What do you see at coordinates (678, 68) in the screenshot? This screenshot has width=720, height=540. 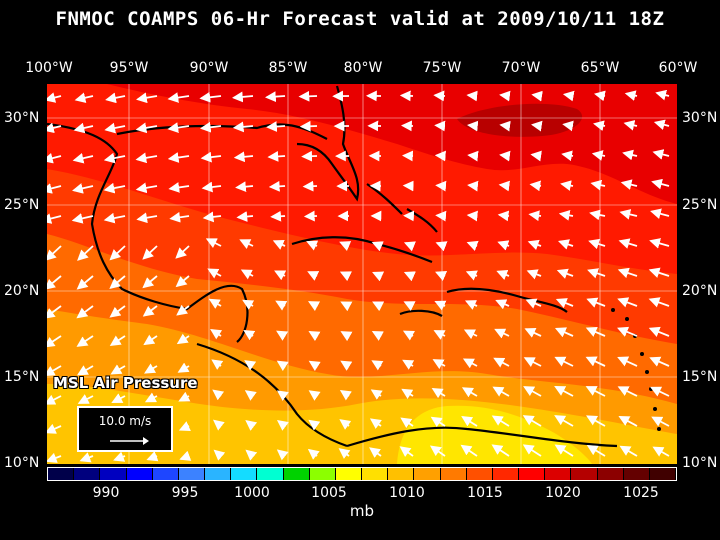 I see `lon-label: 60°W` at bounding box center [678, 68].